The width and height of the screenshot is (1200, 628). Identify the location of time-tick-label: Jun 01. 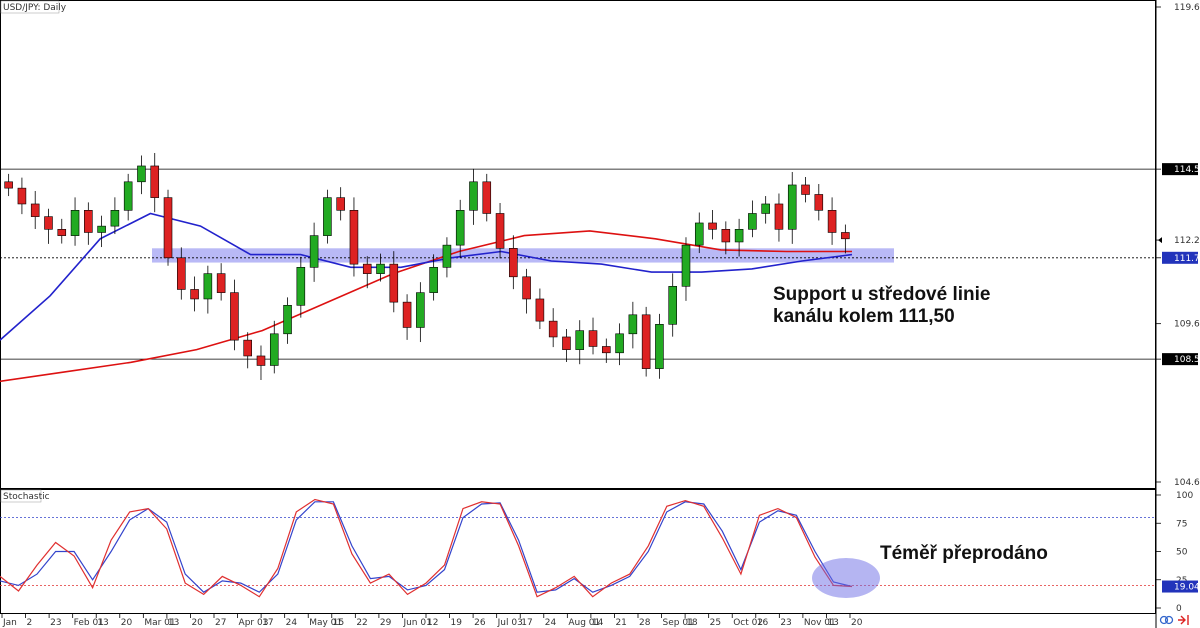
(416, 623).